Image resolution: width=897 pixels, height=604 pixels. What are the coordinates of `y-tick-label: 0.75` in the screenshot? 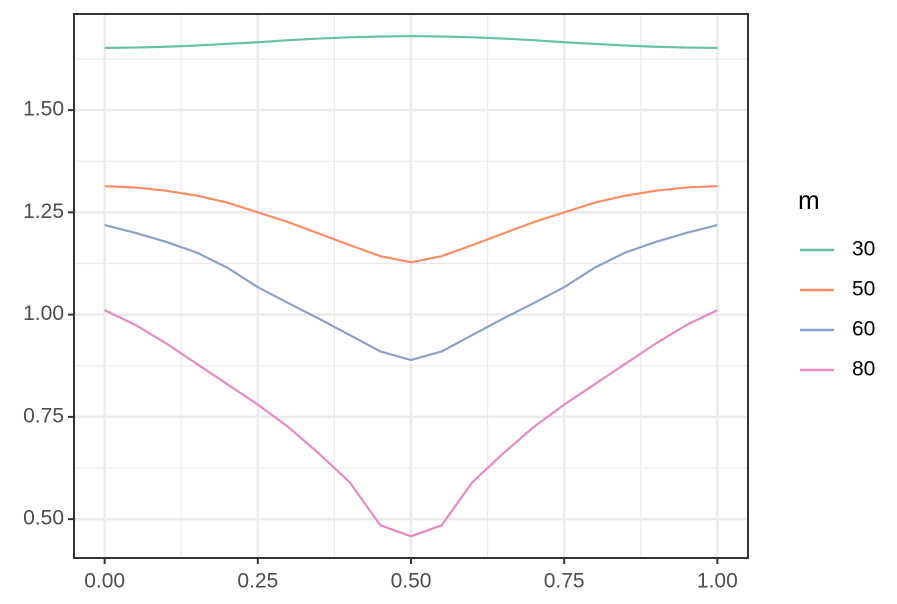 It's located at (43, 415).